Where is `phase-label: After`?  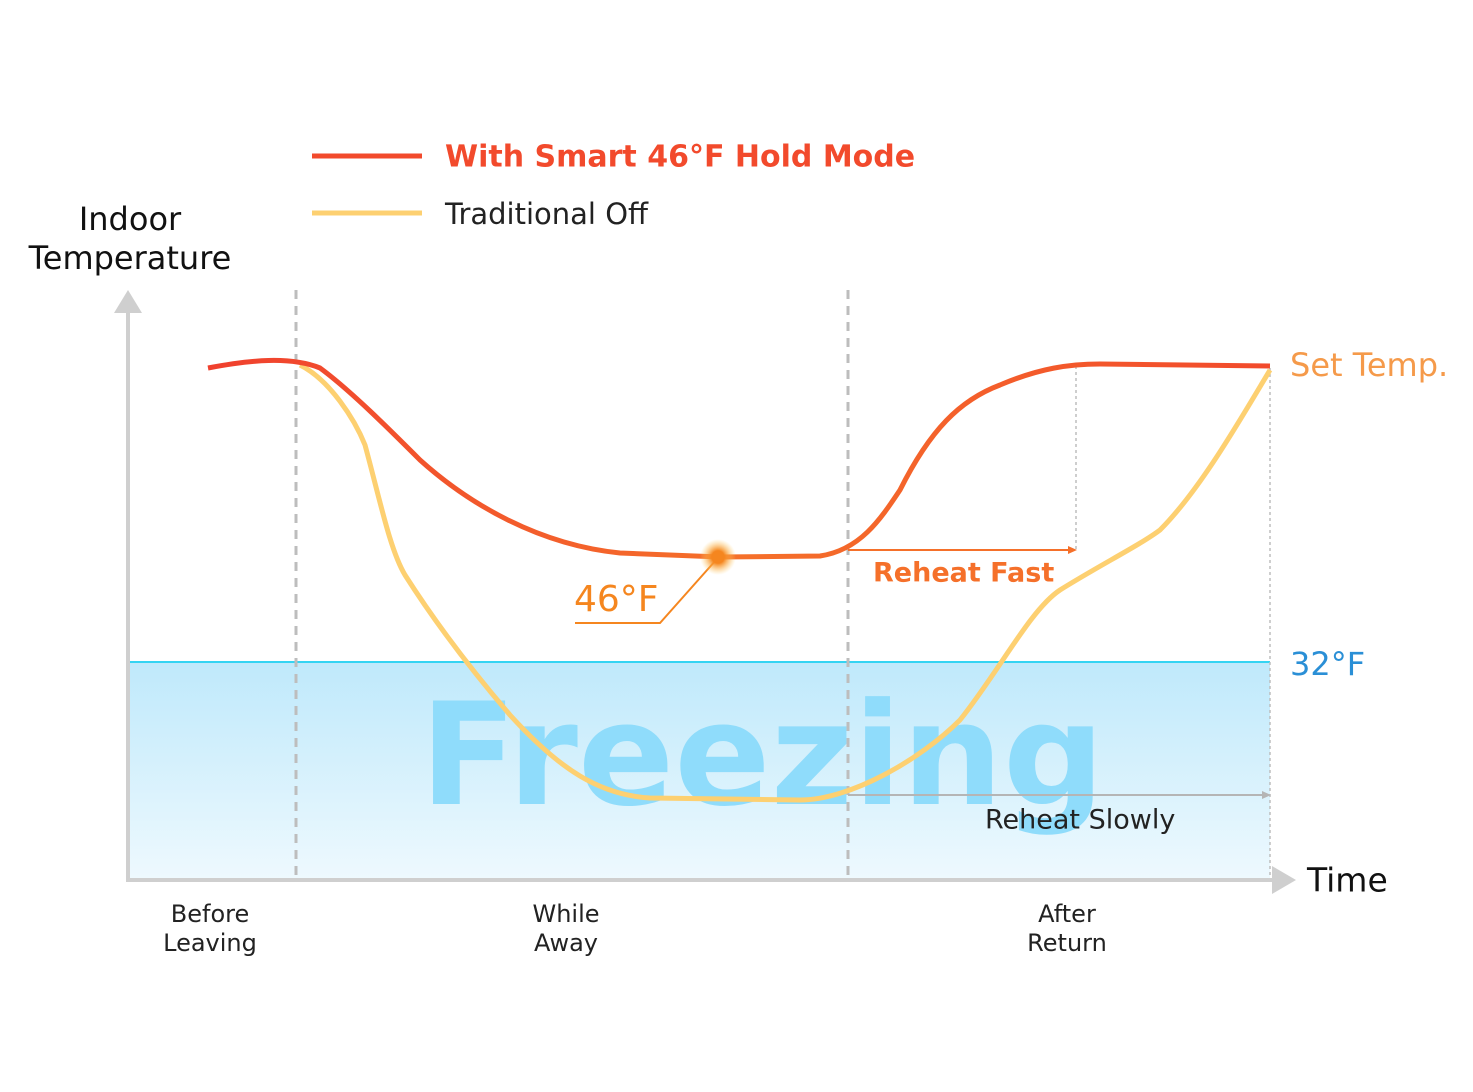 phase-label: After is located at coordinates (1067, 914).